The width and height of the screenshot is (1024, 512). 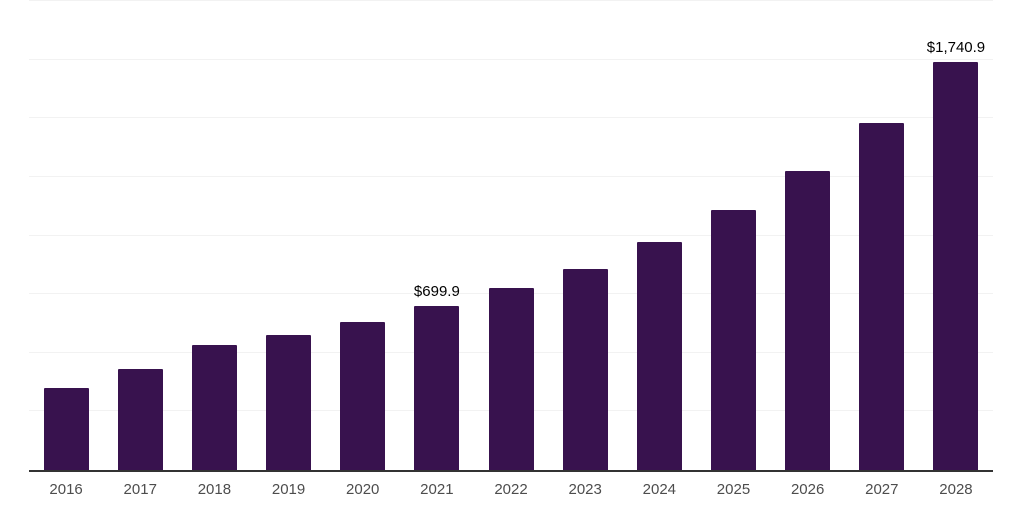 What do you see at coordinates (659, 489) in the screenshot?
I see `x-tick-2024: 2024` at bounding box center [659, 489].